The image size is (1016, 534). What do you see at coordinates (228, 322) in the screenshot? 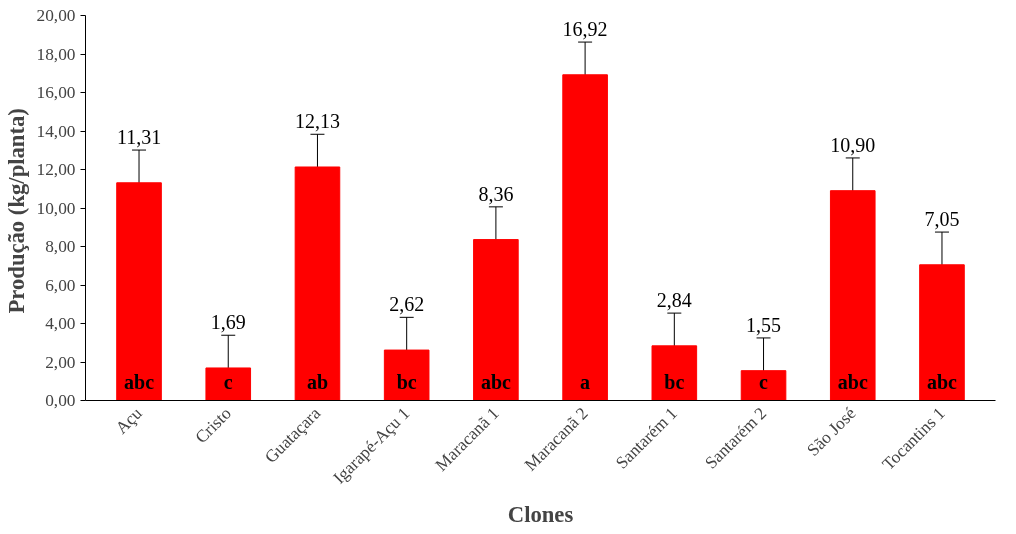
I see `data-label: 1,69` at bounding box center [228, 322].